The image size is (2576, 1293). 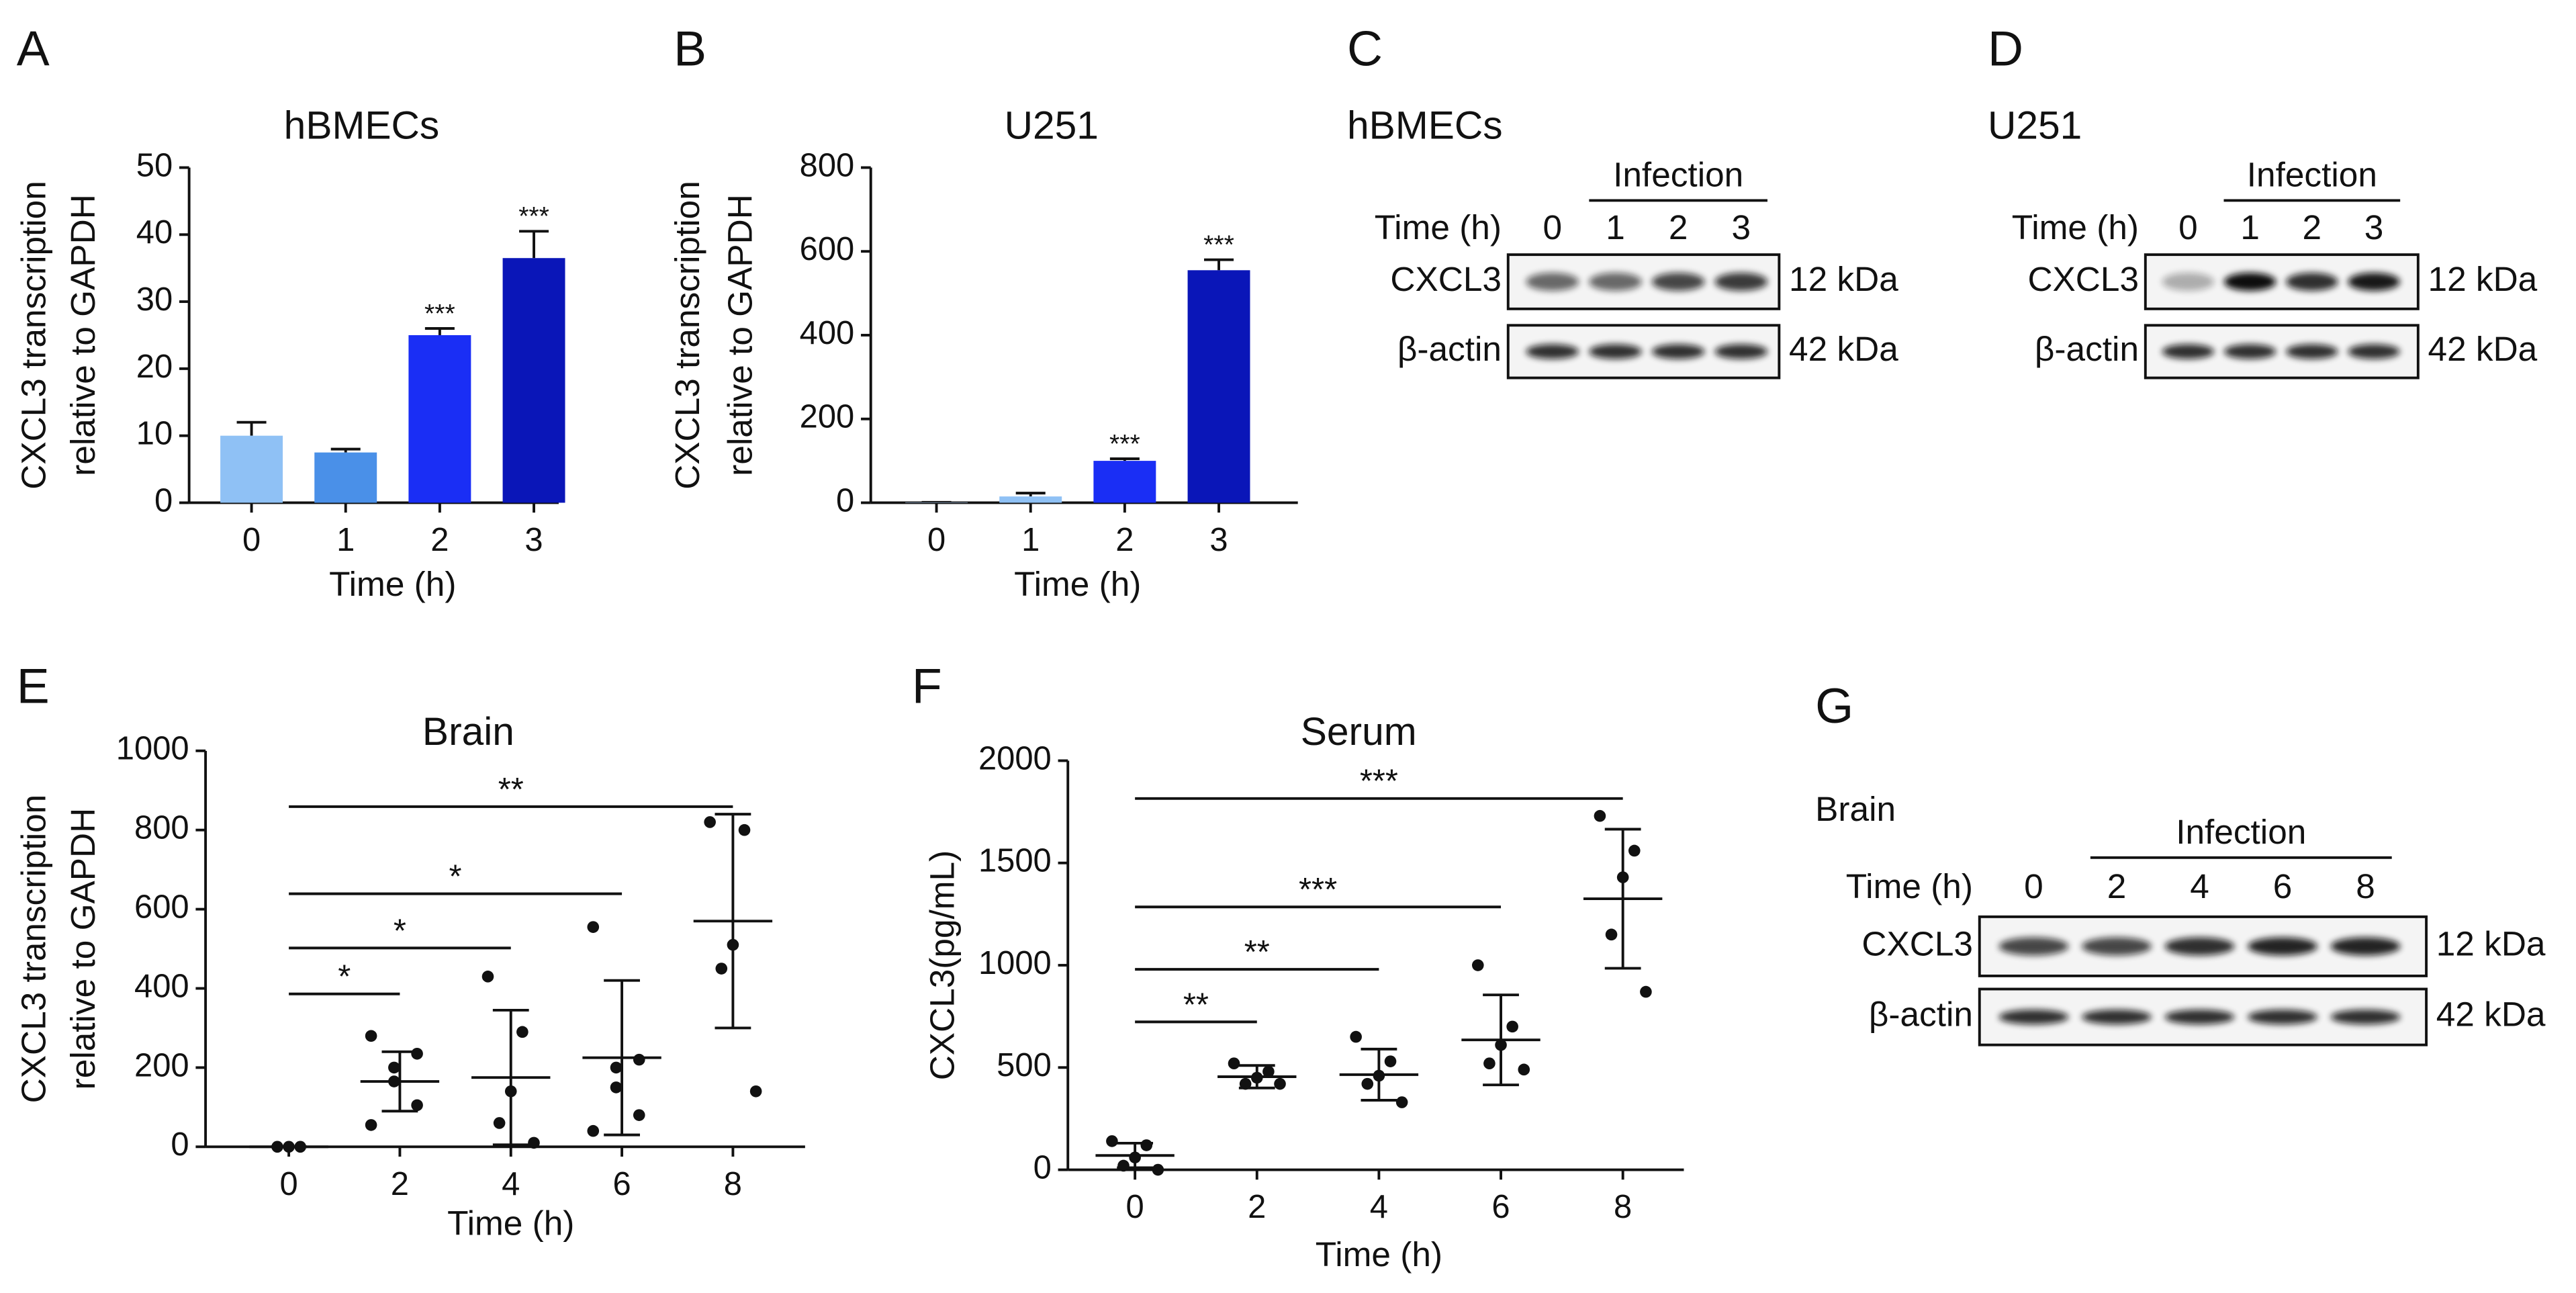 What do you see at coordinates (161, 986) in the screenshot?
I see `y-tick-label: 400` at bounding box center [161, 986].